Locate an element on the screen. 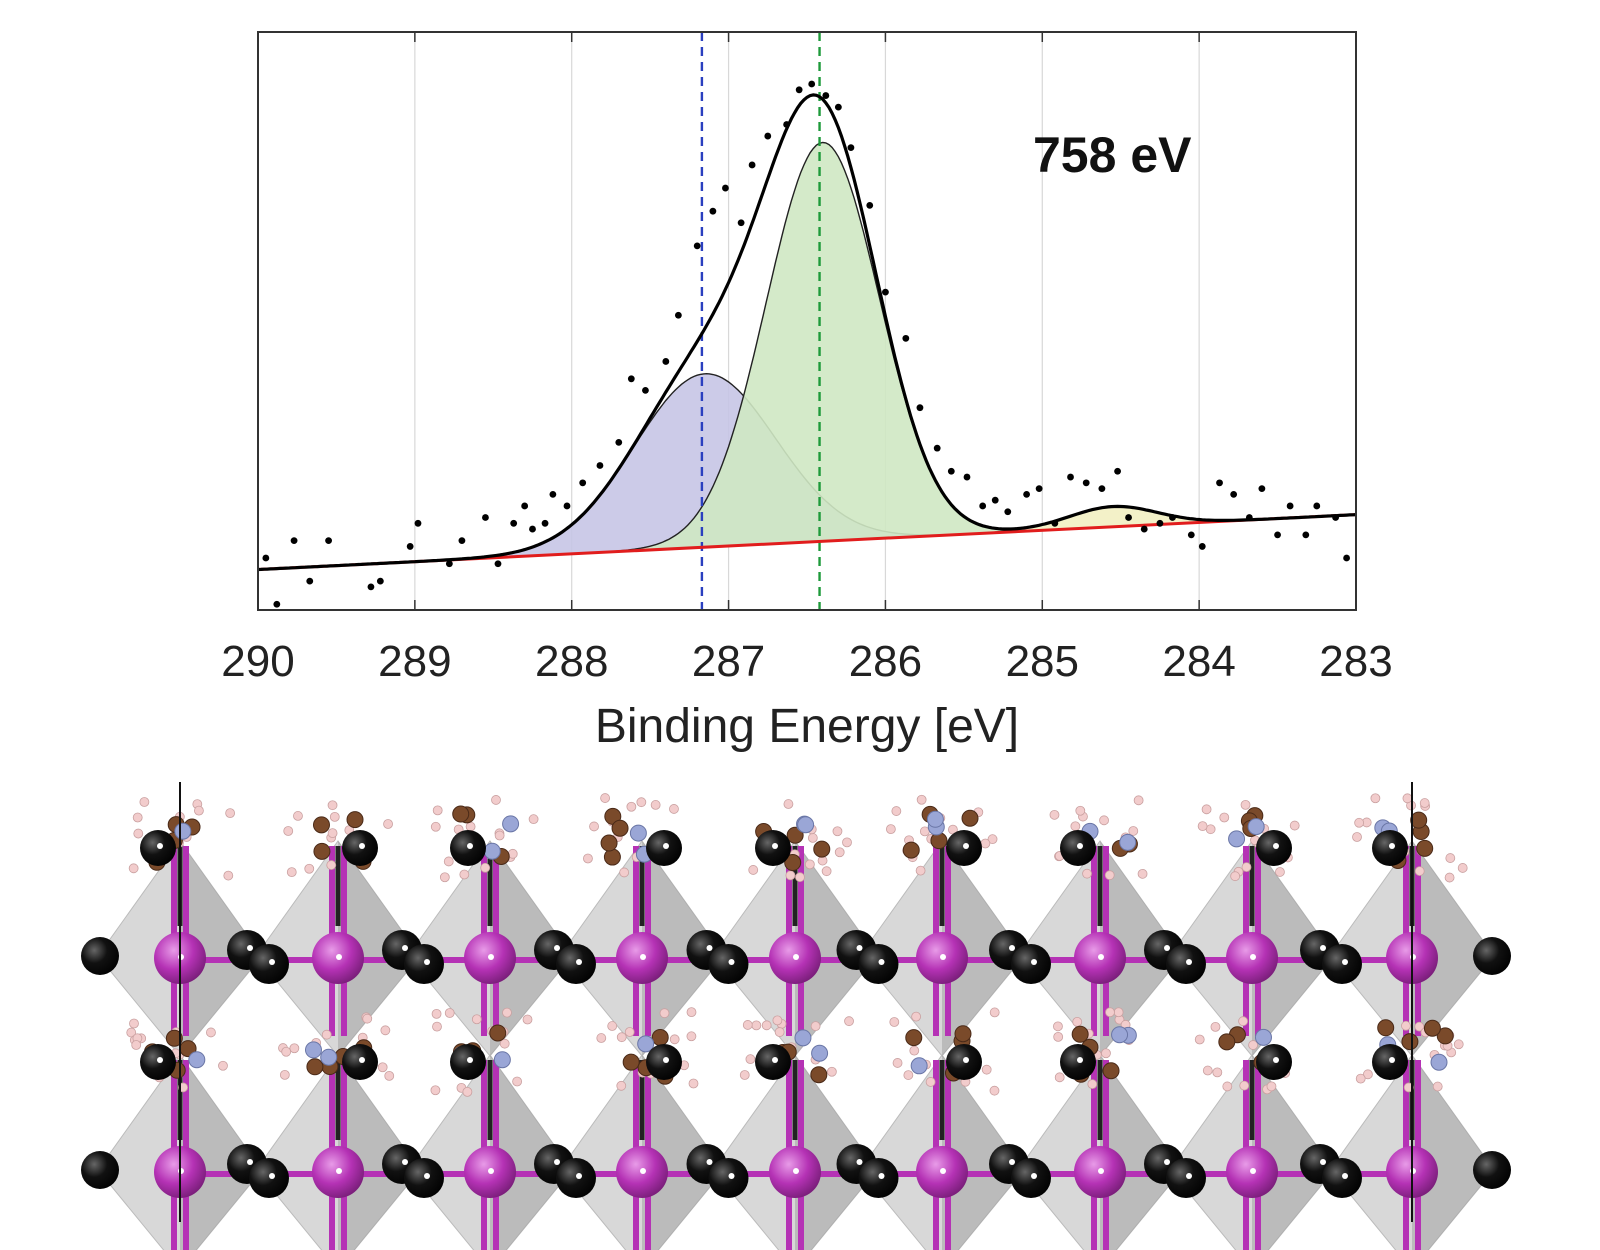 The width and height of the screenshot is (1600, 1250). x-tick-label: 288 is located at coordinates (571, 661).